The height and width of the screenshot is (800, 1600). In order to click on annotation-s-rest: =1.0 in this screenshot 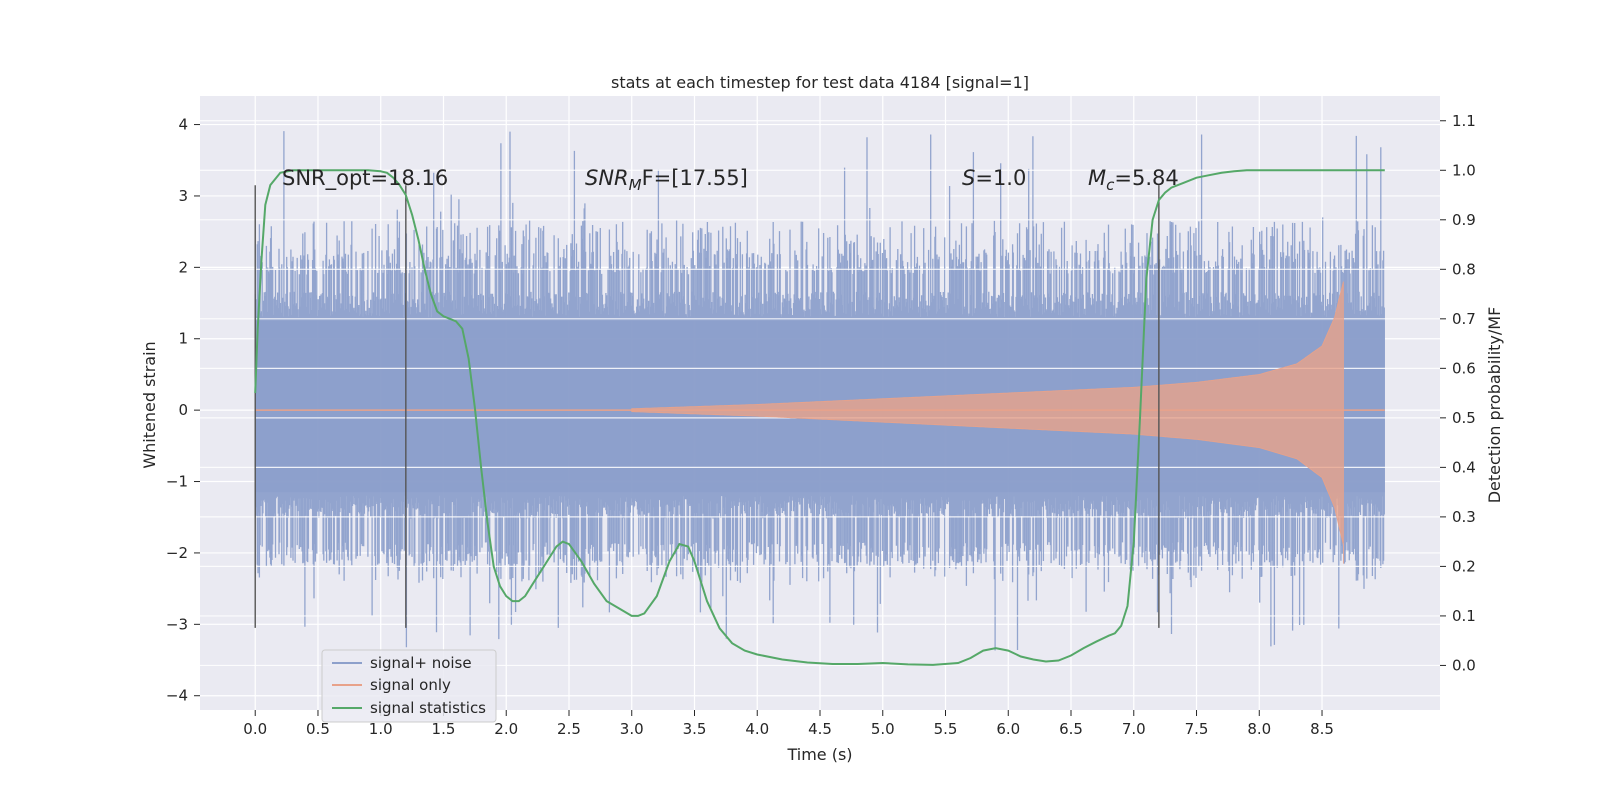, I will do `click(1000, 178)`.